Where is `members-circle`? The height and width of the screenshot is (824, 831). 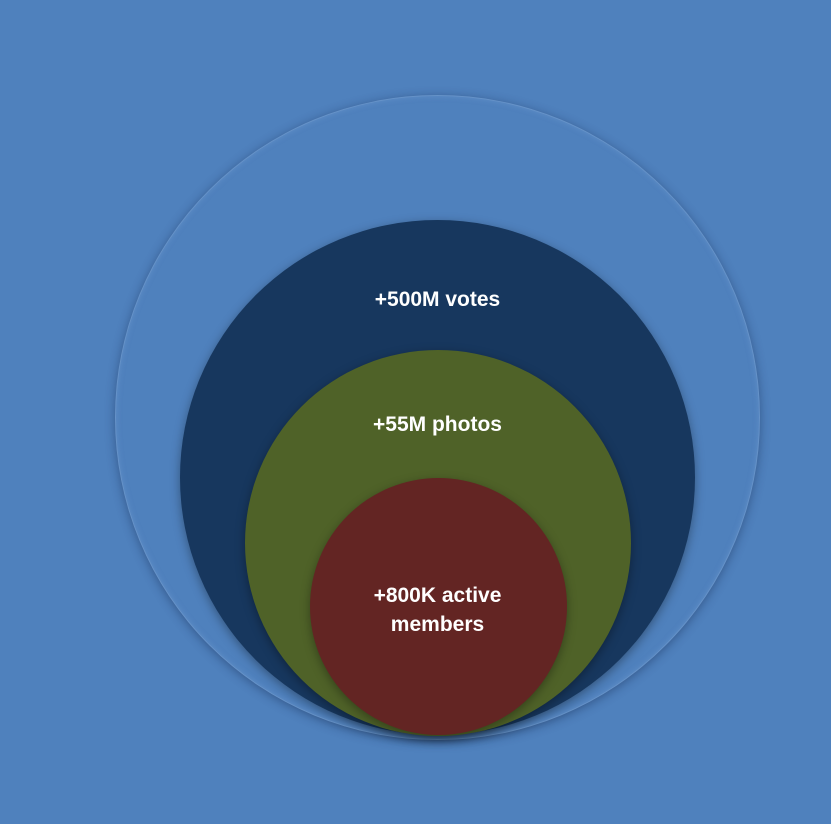
members-circle is located at coordinates (438, 606).